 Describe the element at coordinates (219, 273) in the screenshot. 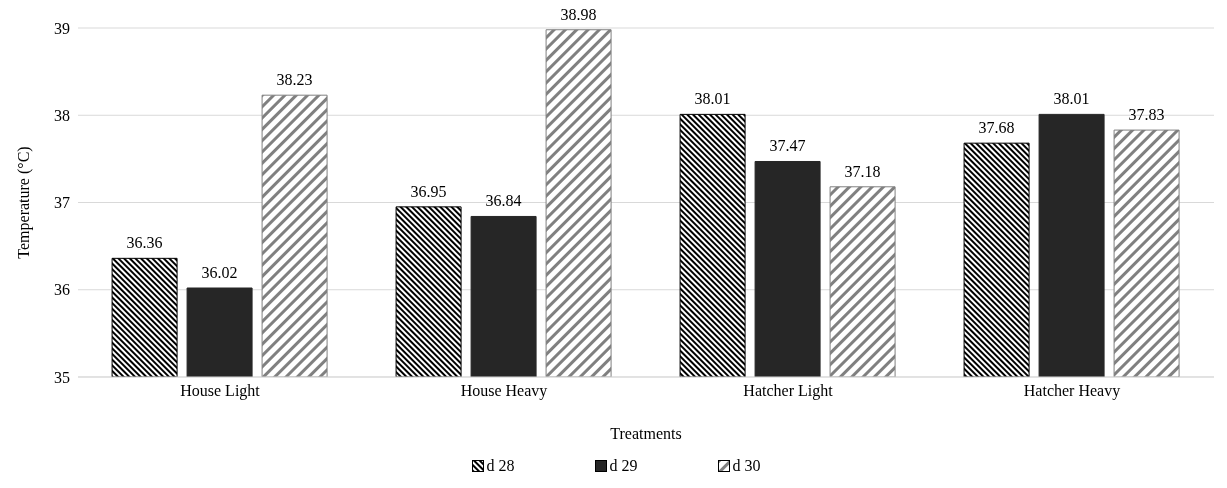

I see `data-label: 36.02` at that location.